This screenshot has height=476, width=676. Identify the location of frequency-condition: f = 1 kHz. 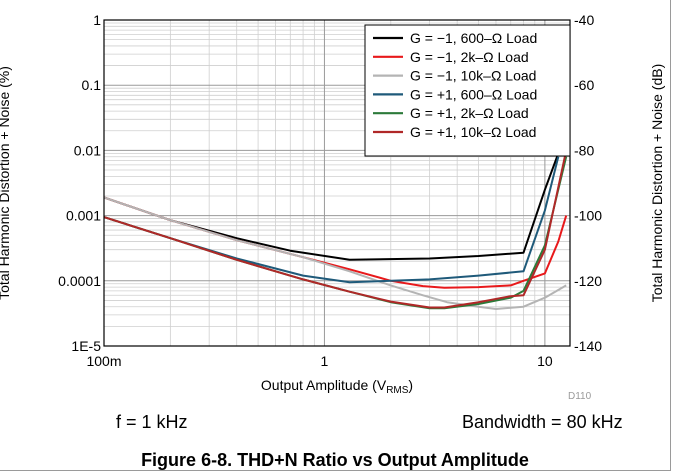
(152, 422).